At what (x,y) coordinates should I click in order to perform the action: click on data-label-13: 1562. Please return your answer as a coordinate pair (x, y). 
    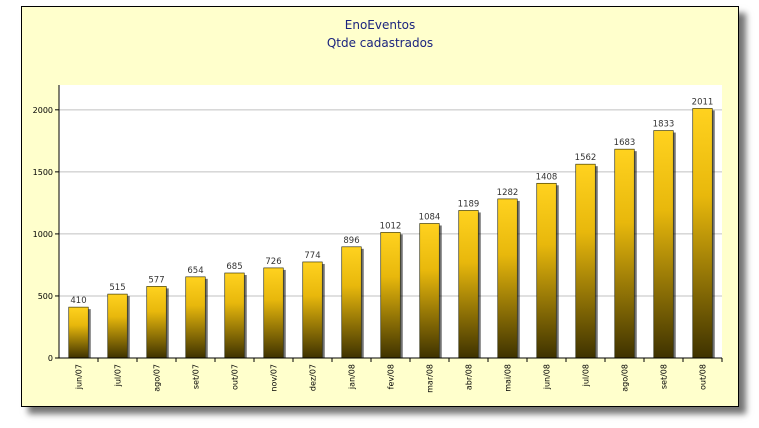
    Looking at the image, I should click on (586, 158).